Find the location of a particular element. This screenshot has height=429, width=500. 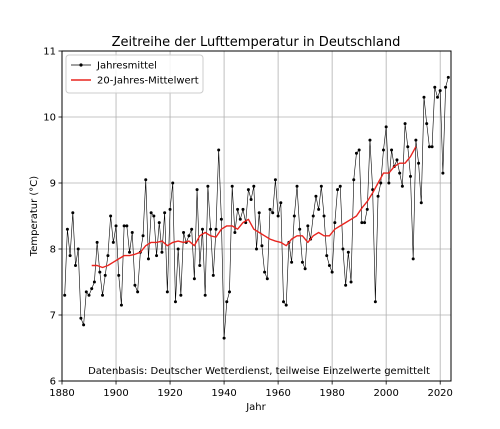

x-tick-label: 1940 is located at coordinates (223, 393).